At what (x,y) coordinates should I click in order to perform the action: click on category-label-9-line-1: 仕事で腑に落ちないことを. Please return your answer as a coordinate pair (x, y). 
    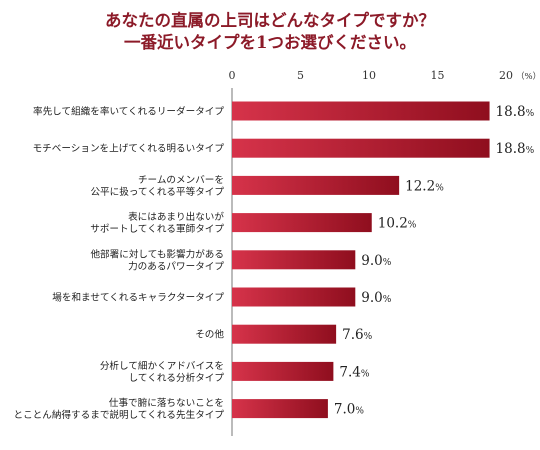
    Looking at the image, I should click on (166, 403).